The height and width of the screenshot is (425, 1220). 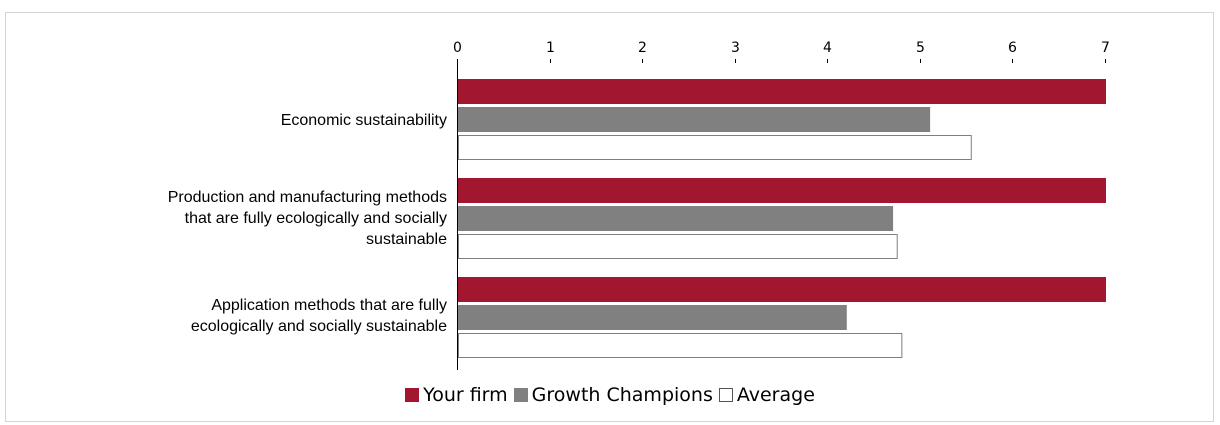 What do you see at coordinates (622, 395) in the screenshot?
I see `legend-label: Growth Champions` at bounding box center [622, 395].